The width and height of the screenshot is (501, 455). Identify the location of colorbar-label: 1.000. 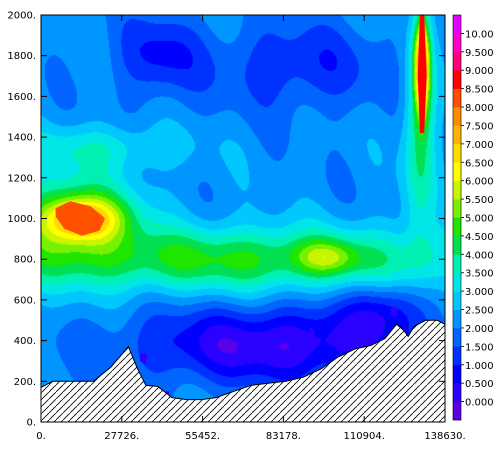
(479, 366).